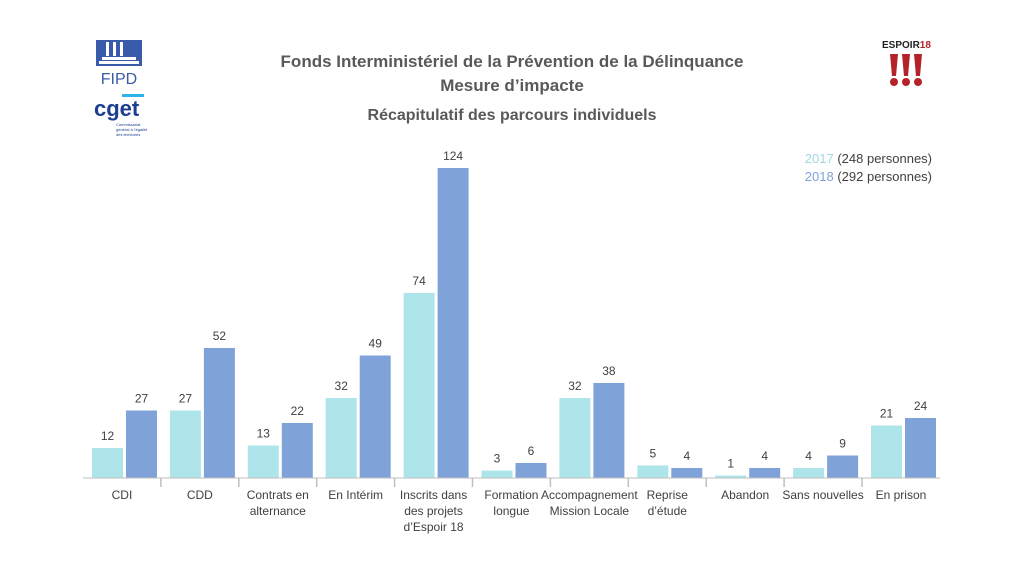  Describe the element at coordinates (609, 371) in the screenshot. I see `data-label: 38` at that location.